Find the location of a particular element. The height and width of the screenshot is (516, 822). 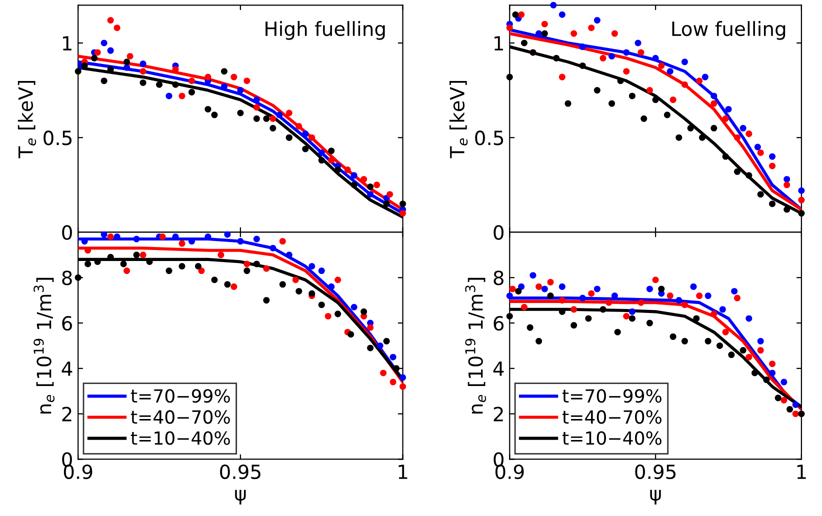

y-tick-label: 0 is located at coordinates (499, 232).